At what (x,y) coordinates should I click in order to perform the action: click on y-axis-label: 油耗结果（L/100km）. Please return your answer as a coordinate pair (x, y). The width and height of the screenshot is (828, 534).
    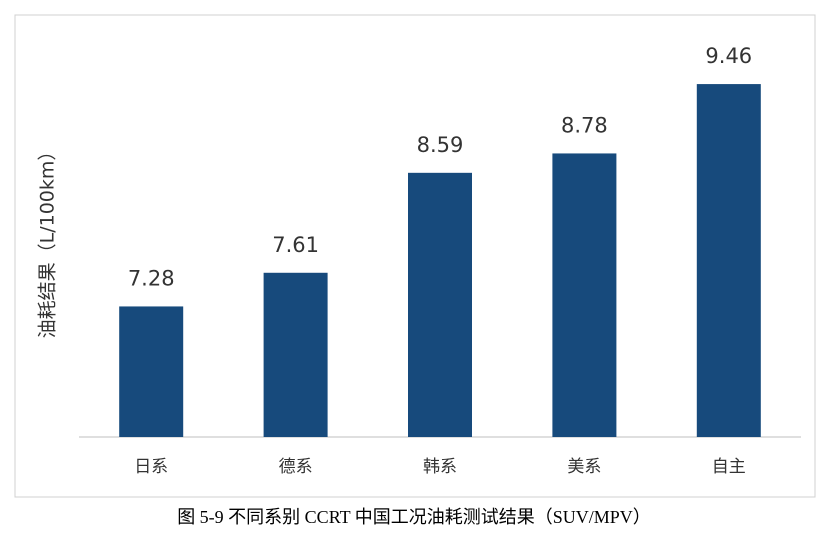
    Looking at the image, I should click on (48, 240).